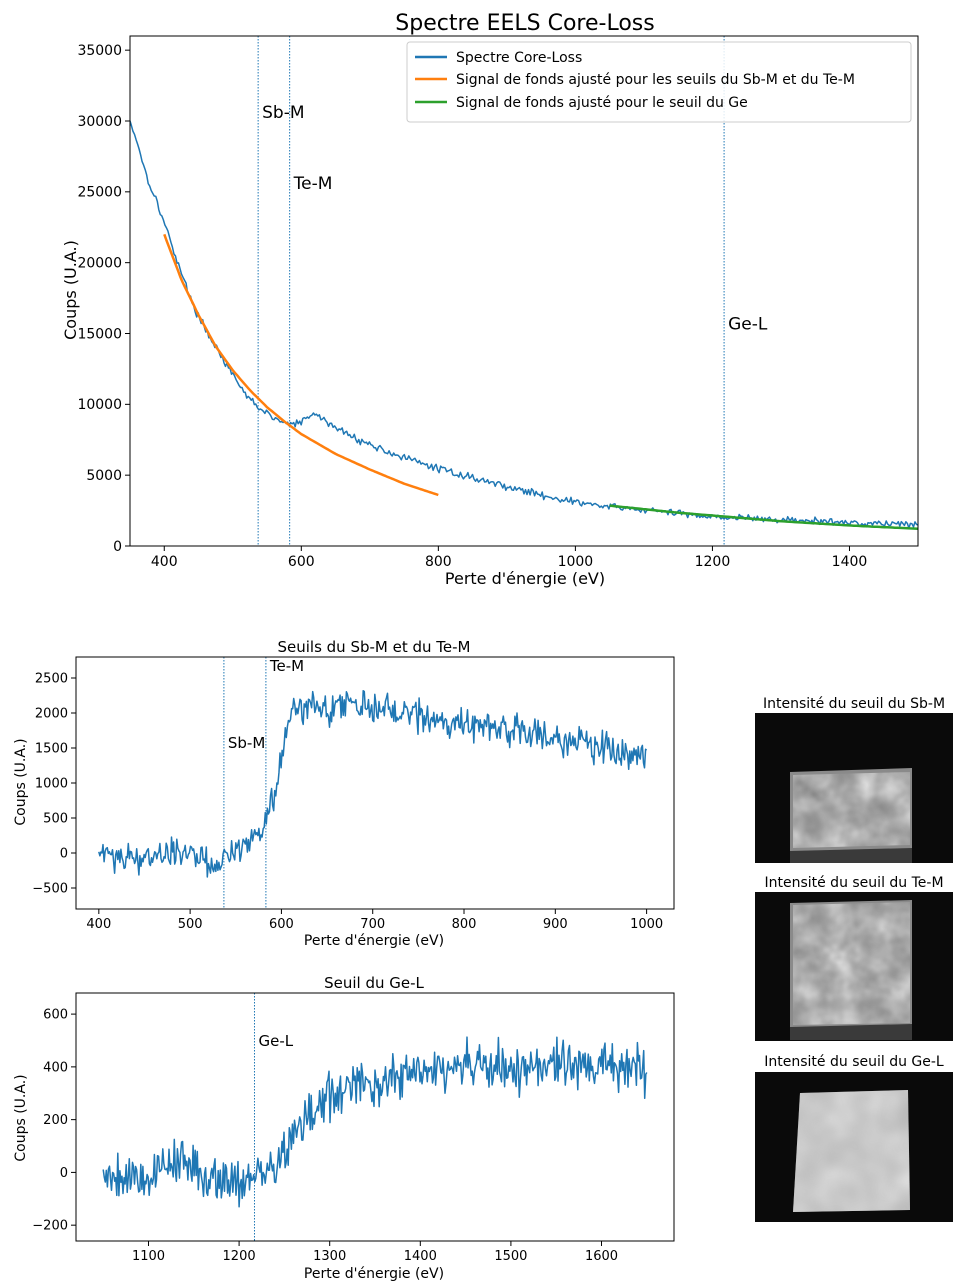 Image resolution: width=956 pixels, height=1284 pixels. What do you see at coordinates (99, 193) in the screenshot?
I see `y-tick-label: 25000` at bounding box center [99, 193].